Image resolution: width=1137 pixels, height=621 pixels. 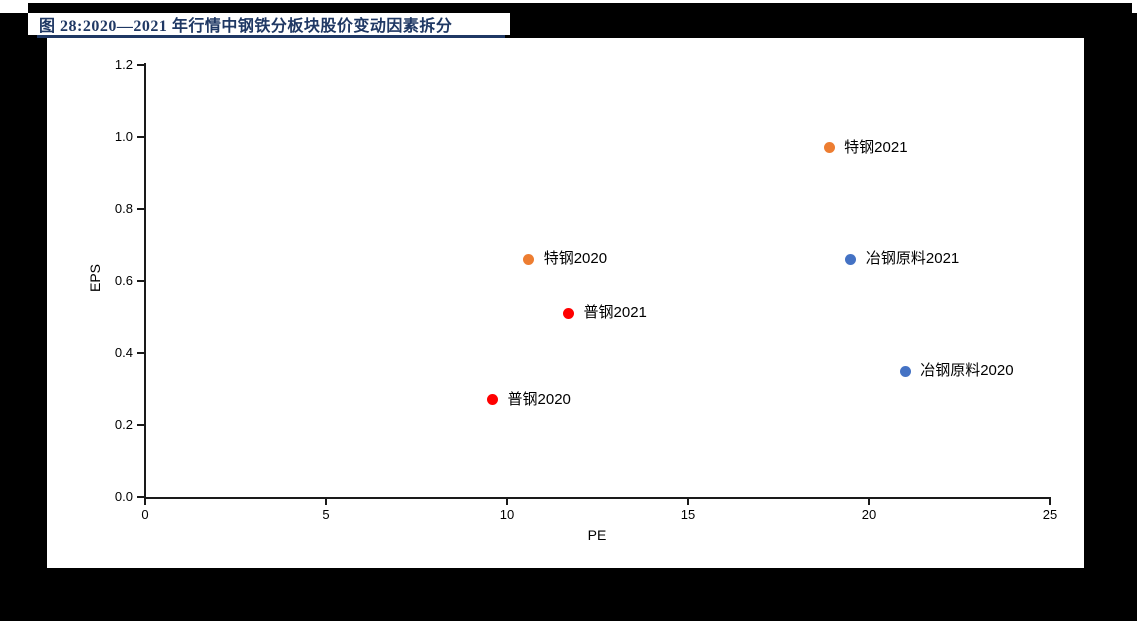 What do you see at coordinates (271, 36) in the screenshot?
I see `title-underline` at bounding box center [271, 36].